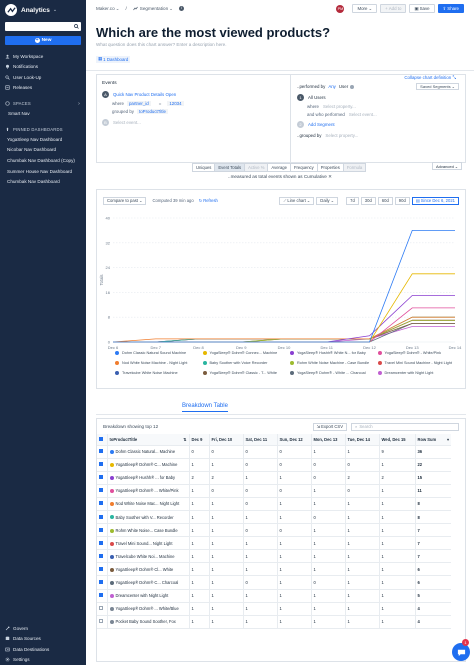 The height and width of the screenshot is (665, 474). Describe the element at coordinates (450, 8) in the screenshot. I see `share-button: ⇪ Share` at that location.